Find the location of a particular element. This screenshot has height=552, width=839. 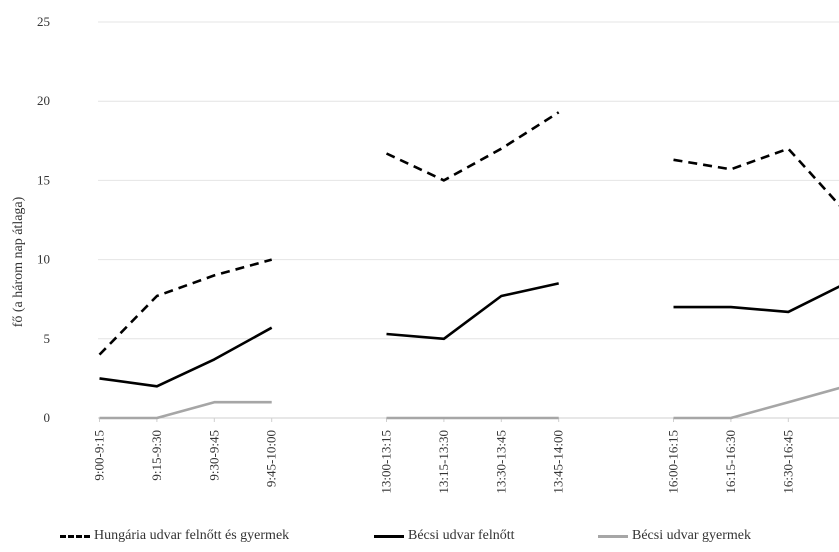

legend-solid-line-swatch is located at coordinates (389, 536).